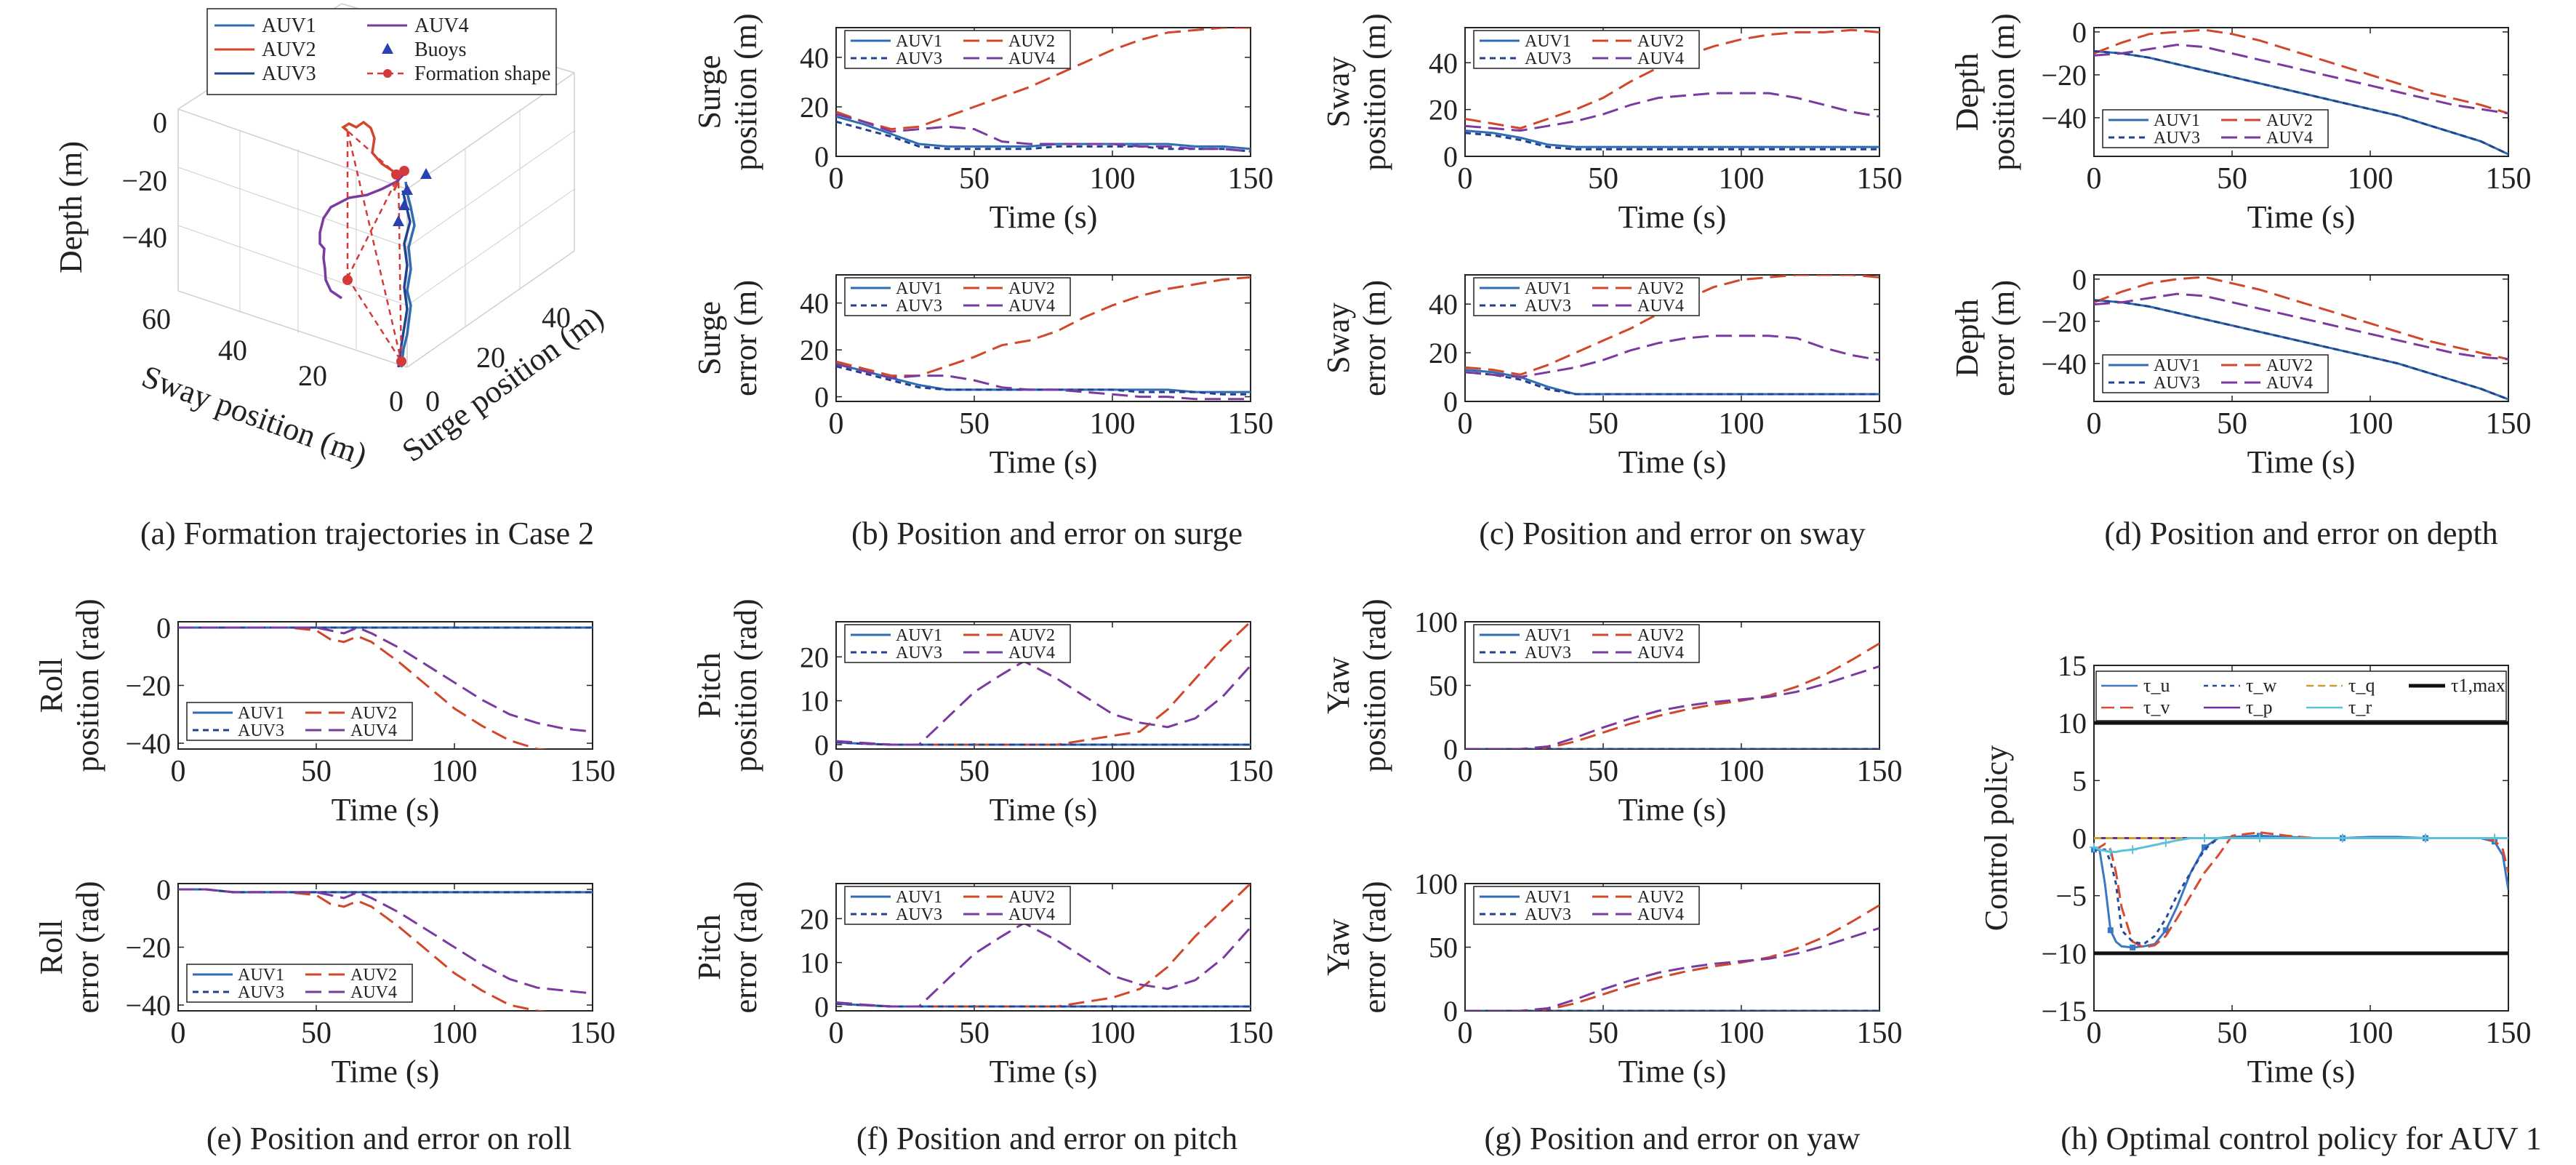  Describe the element at coordinates (814, 963) in the screenshot. I see `y-tick-label: 10` at that location.